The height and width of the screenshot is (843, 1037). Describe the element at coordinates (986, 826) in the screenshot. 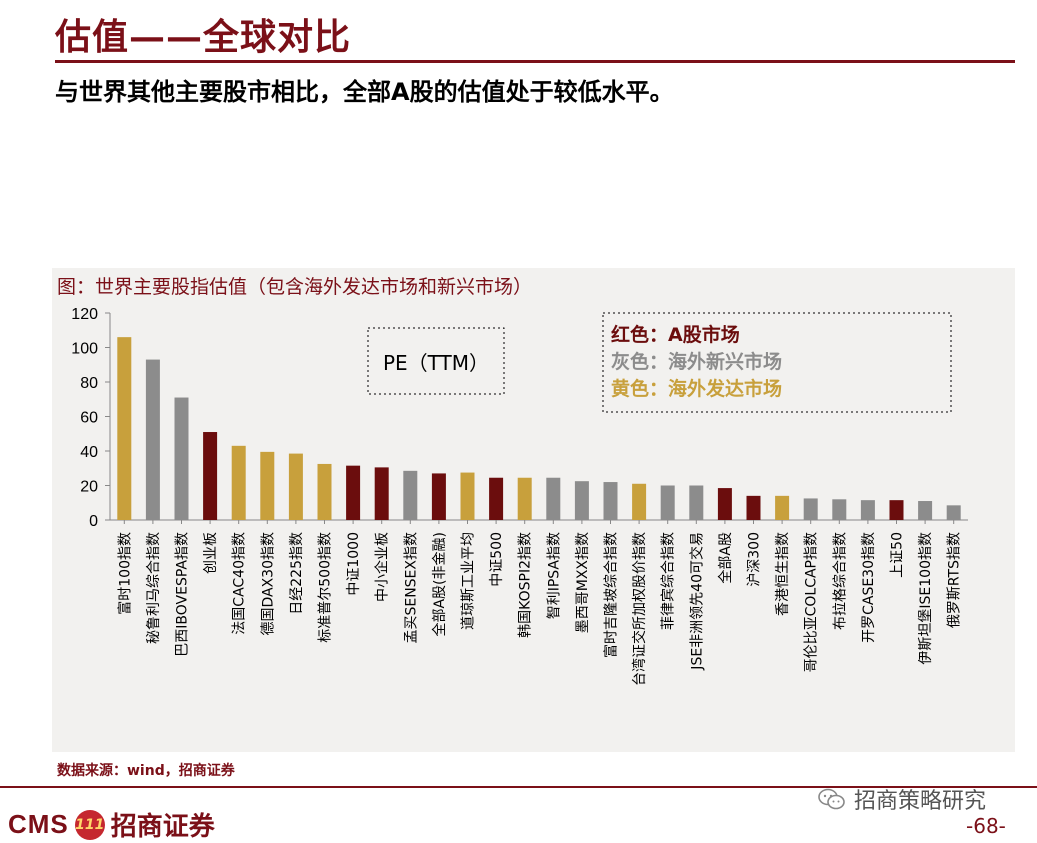

I see `page-number: -68-` at that location.